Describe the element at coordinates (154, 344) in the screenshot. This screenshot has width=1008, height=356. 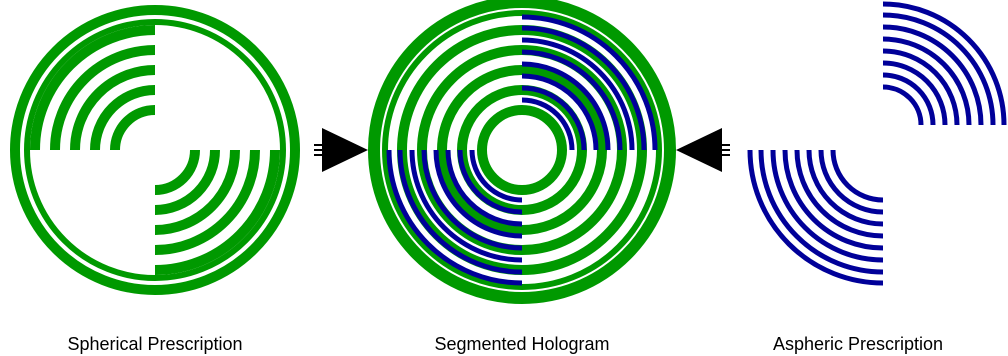
I see `spherical-prescription-label: Spherical Prescription` at that location.